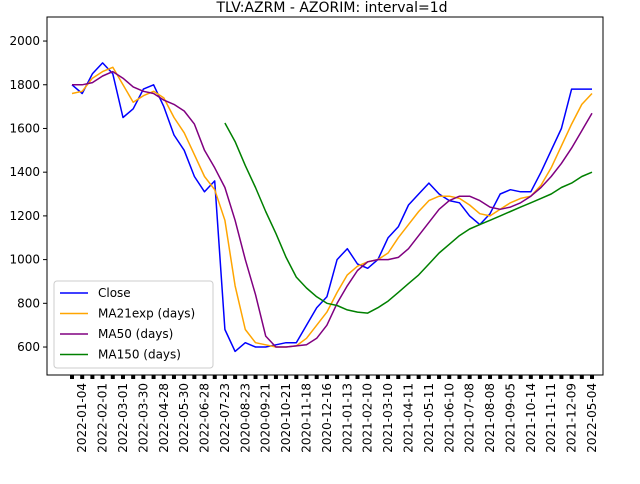 The width and height of the screenshot is (640, 484). What do you see at coordinates (408, 418) in the screenshot?
I see `x-tick-label: 2021-04-11` at bounding box center [408, 418].